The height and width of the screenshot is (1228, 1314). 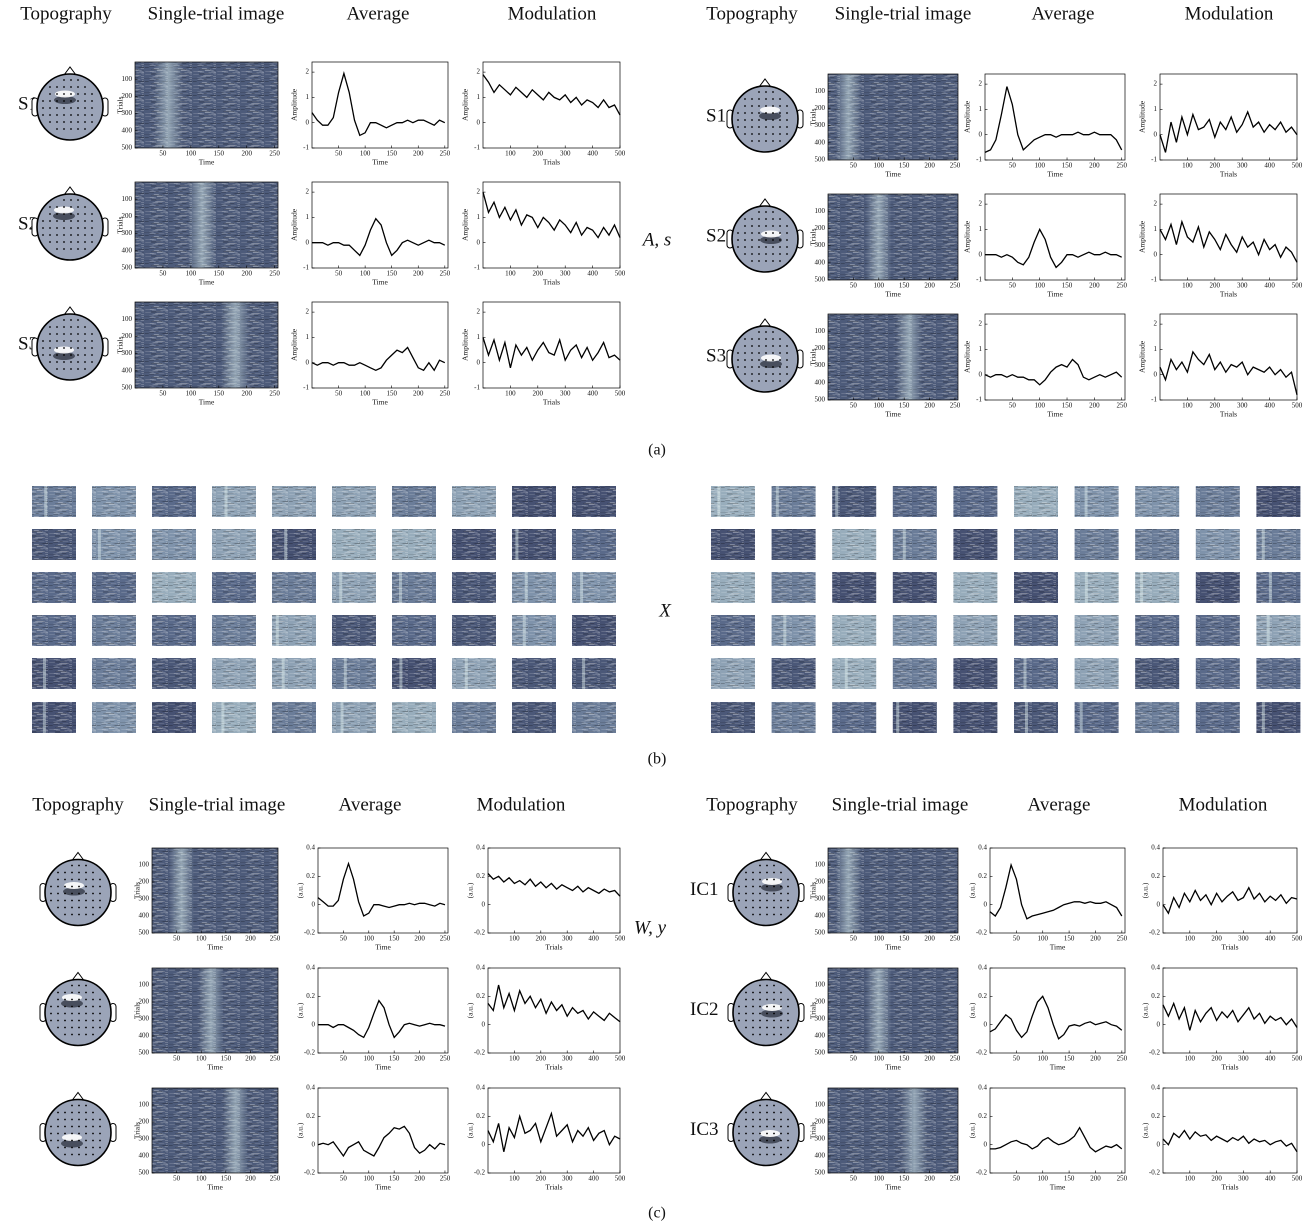 What do you see at coordinates (177, 1179) in the screenshot?
I see `x-tick-label: 50` at bounding box center [177, 1179].